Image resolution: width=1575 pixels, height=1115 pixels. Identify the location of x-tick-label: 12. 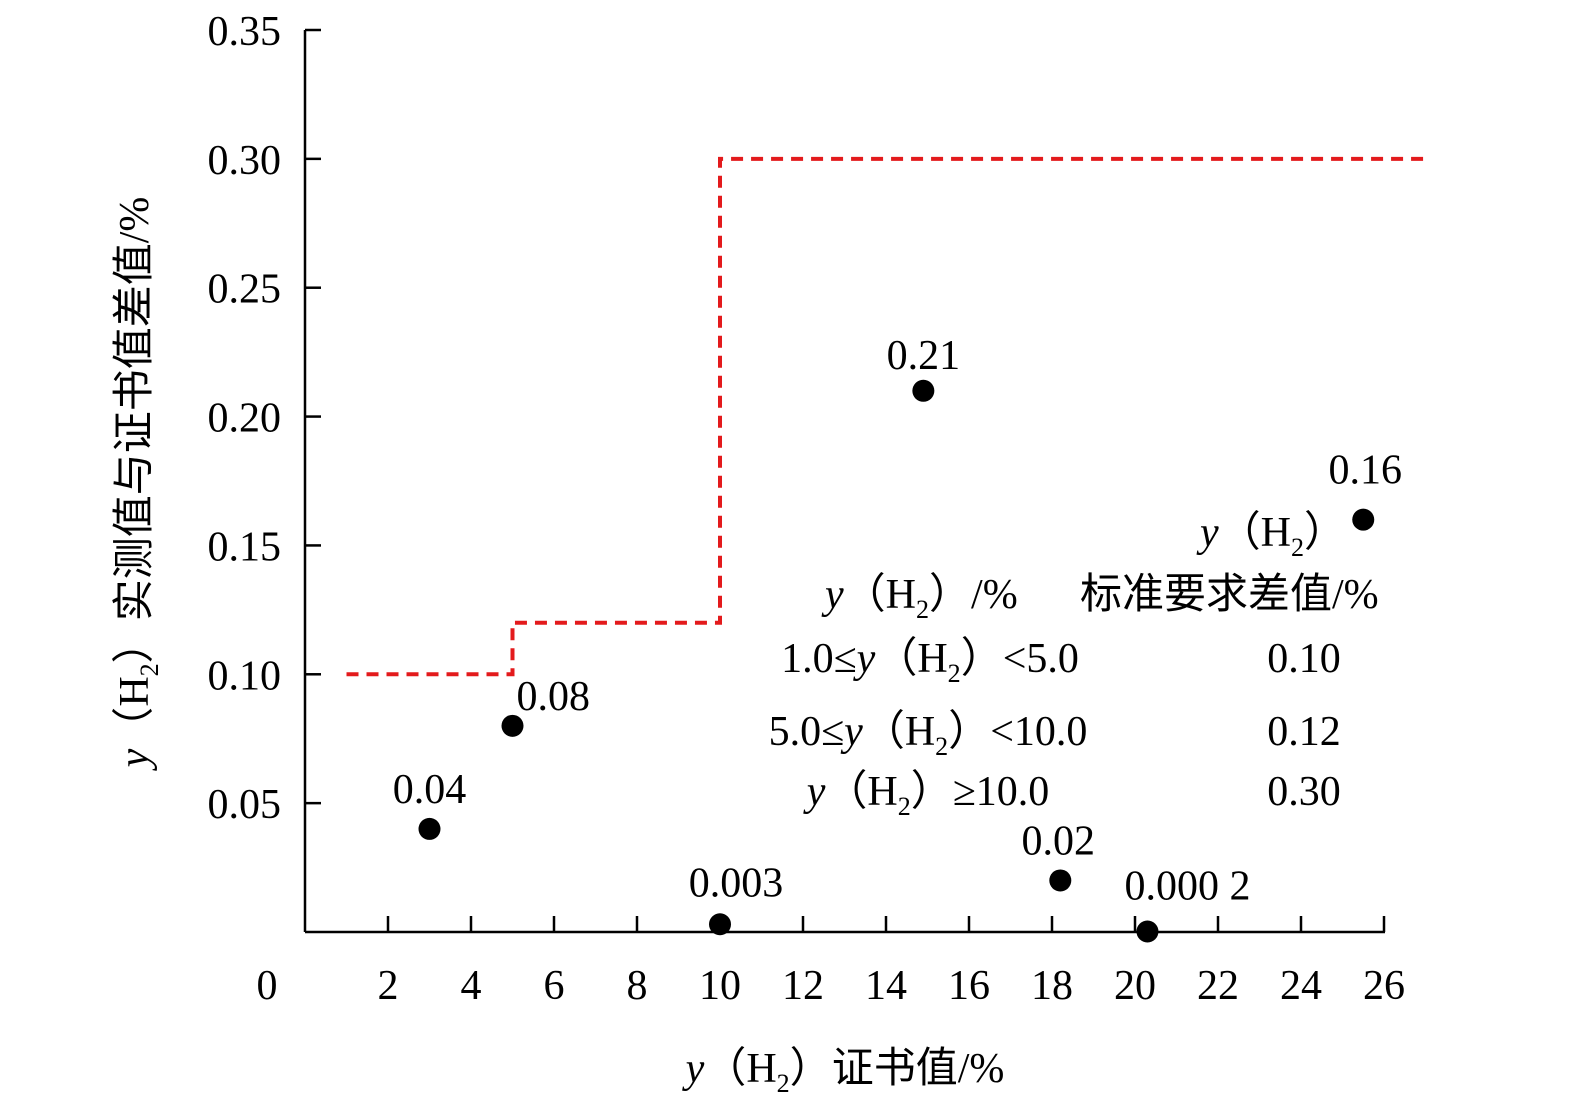
(803, 986).